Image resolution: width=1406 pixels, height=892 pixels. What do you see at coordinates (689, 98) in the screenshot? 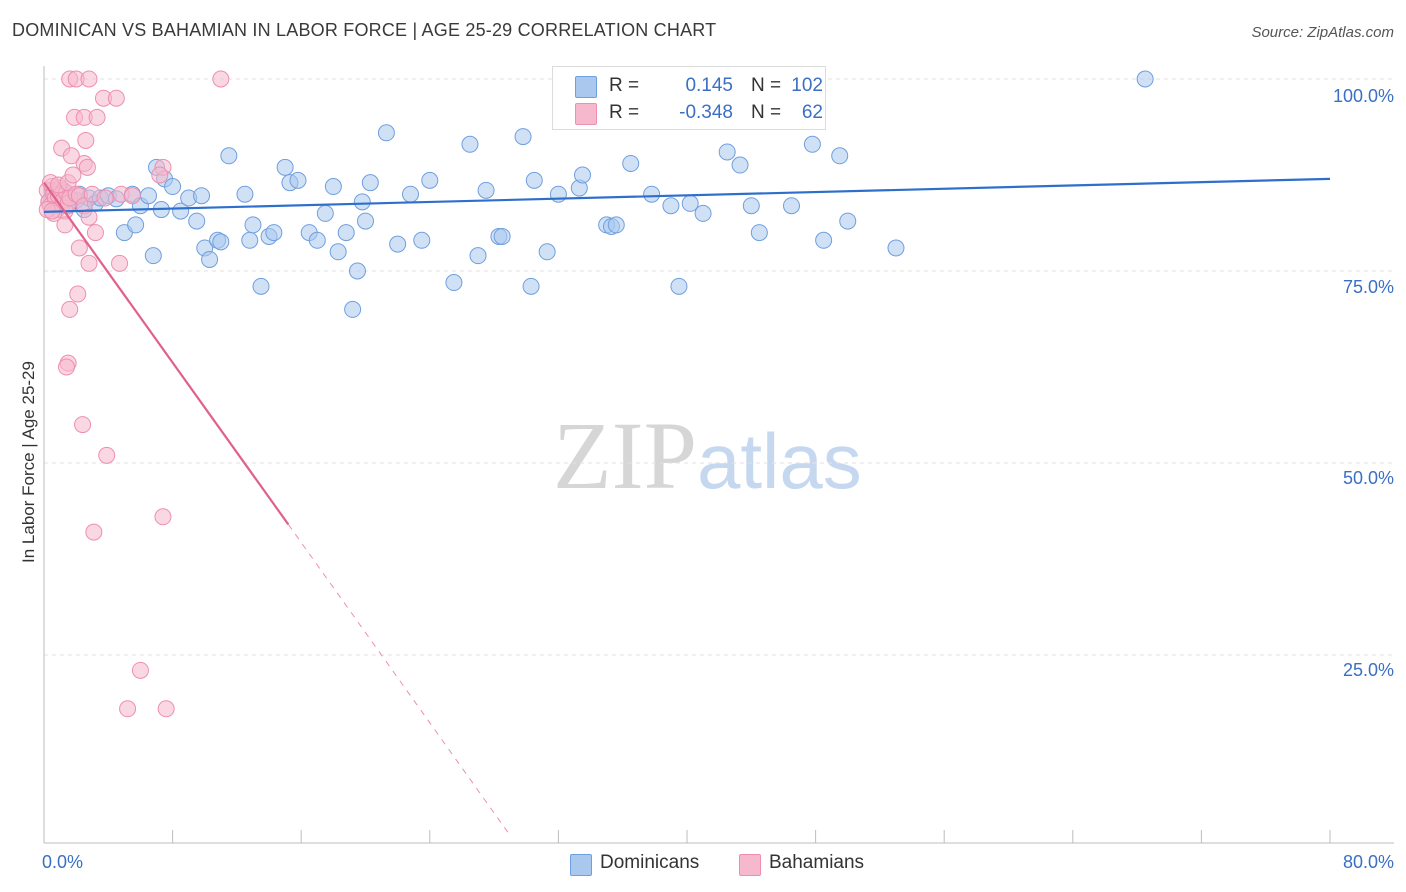
I see `correlation-legend: R = 0.145 N = 102 R = -0.348 N = 62` at bounding box center [689, 98].